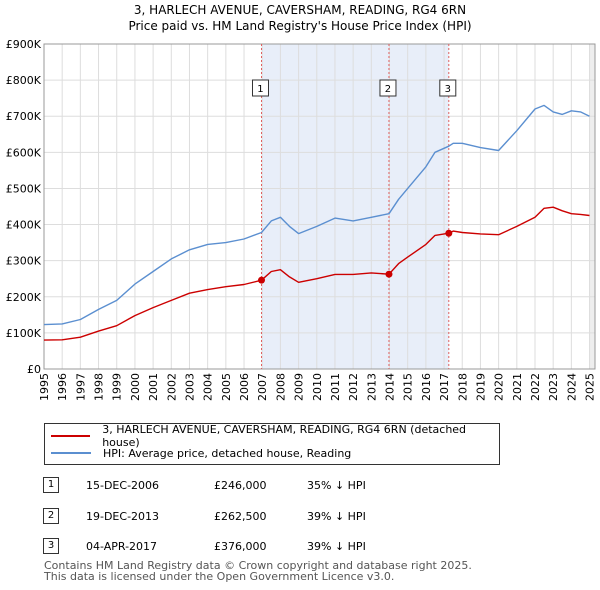 This screenshot has height=590, width=600. Describe the element at coordinates (390, 387) in the screenshot. I see `x-tick-label: 2014` at that location.